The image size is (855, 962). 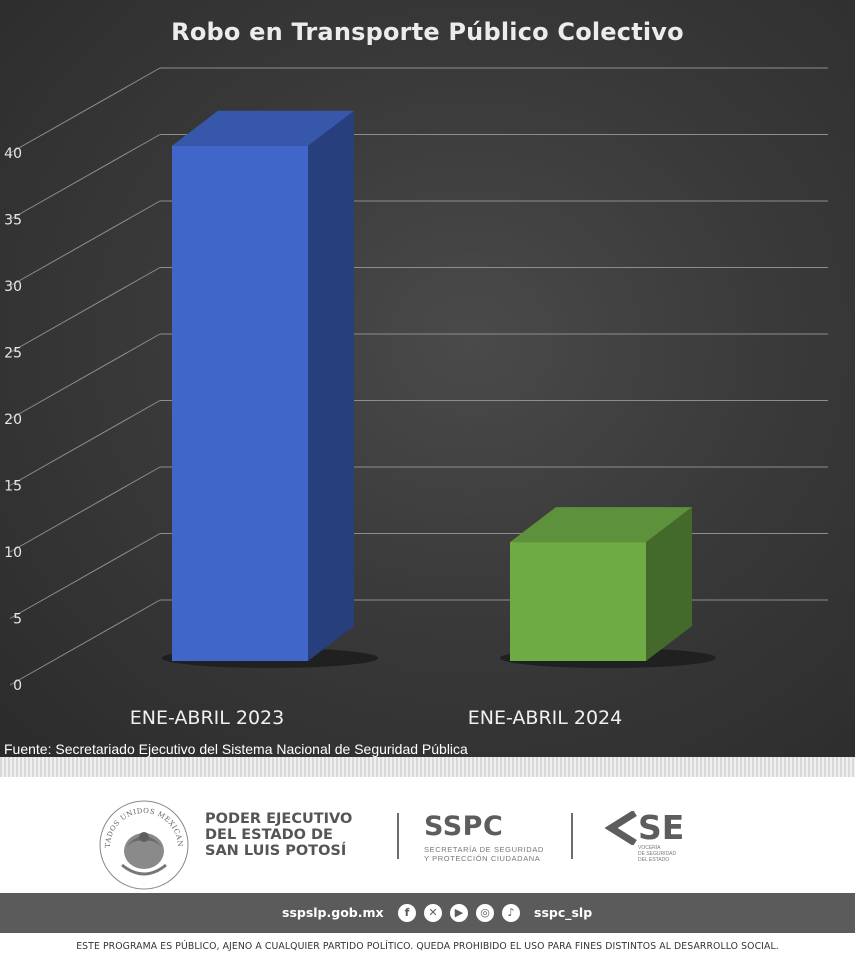 What do you see at coordinates (661, 827) in the screenshot?
I see `se-letters: SE` at bounding box center [661, 827].